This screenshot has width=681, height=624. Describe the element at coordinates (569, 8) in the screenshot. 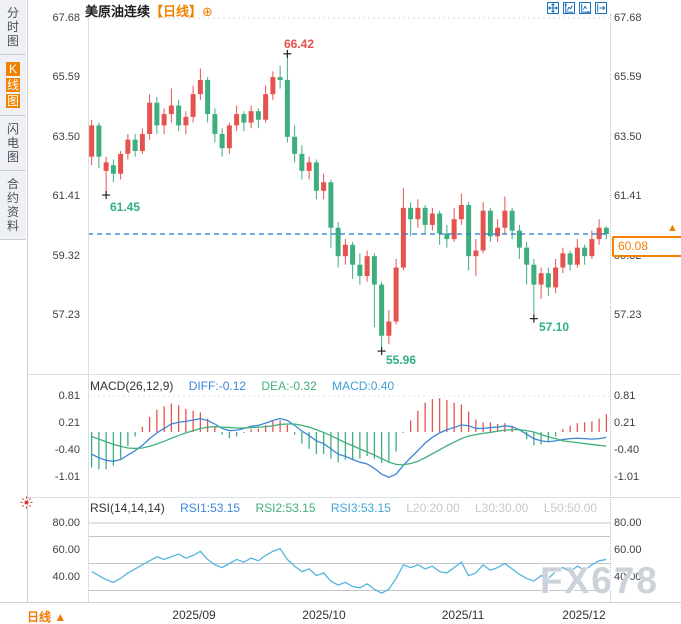

I see `y-axis-scale-icon` at that location.